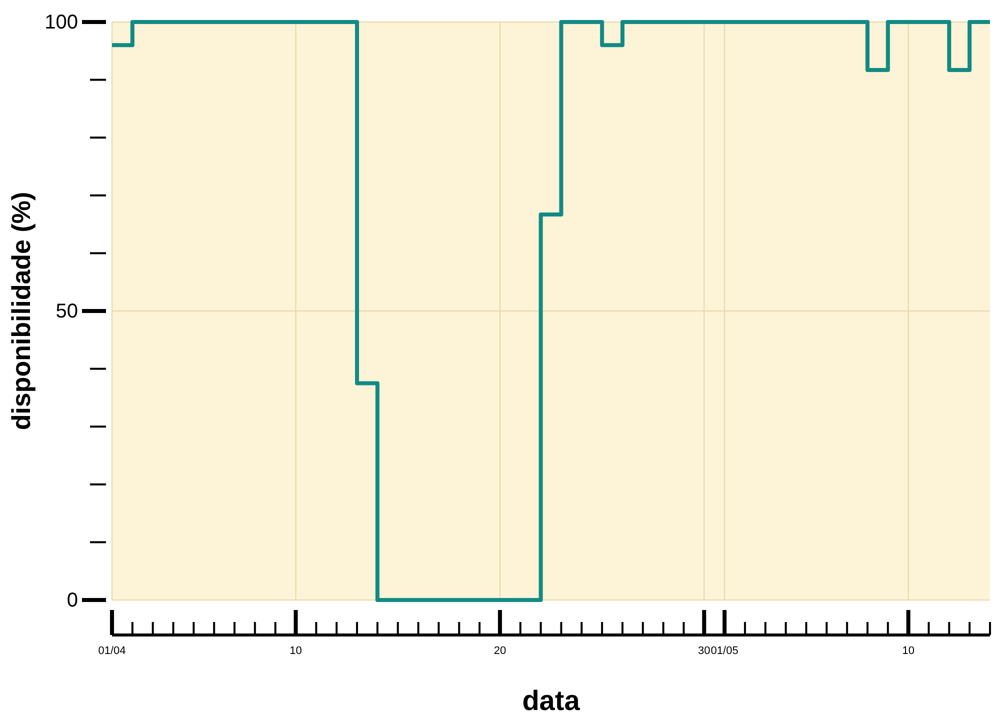  I want to click on y-tick-label: 100, so click(61, 22).